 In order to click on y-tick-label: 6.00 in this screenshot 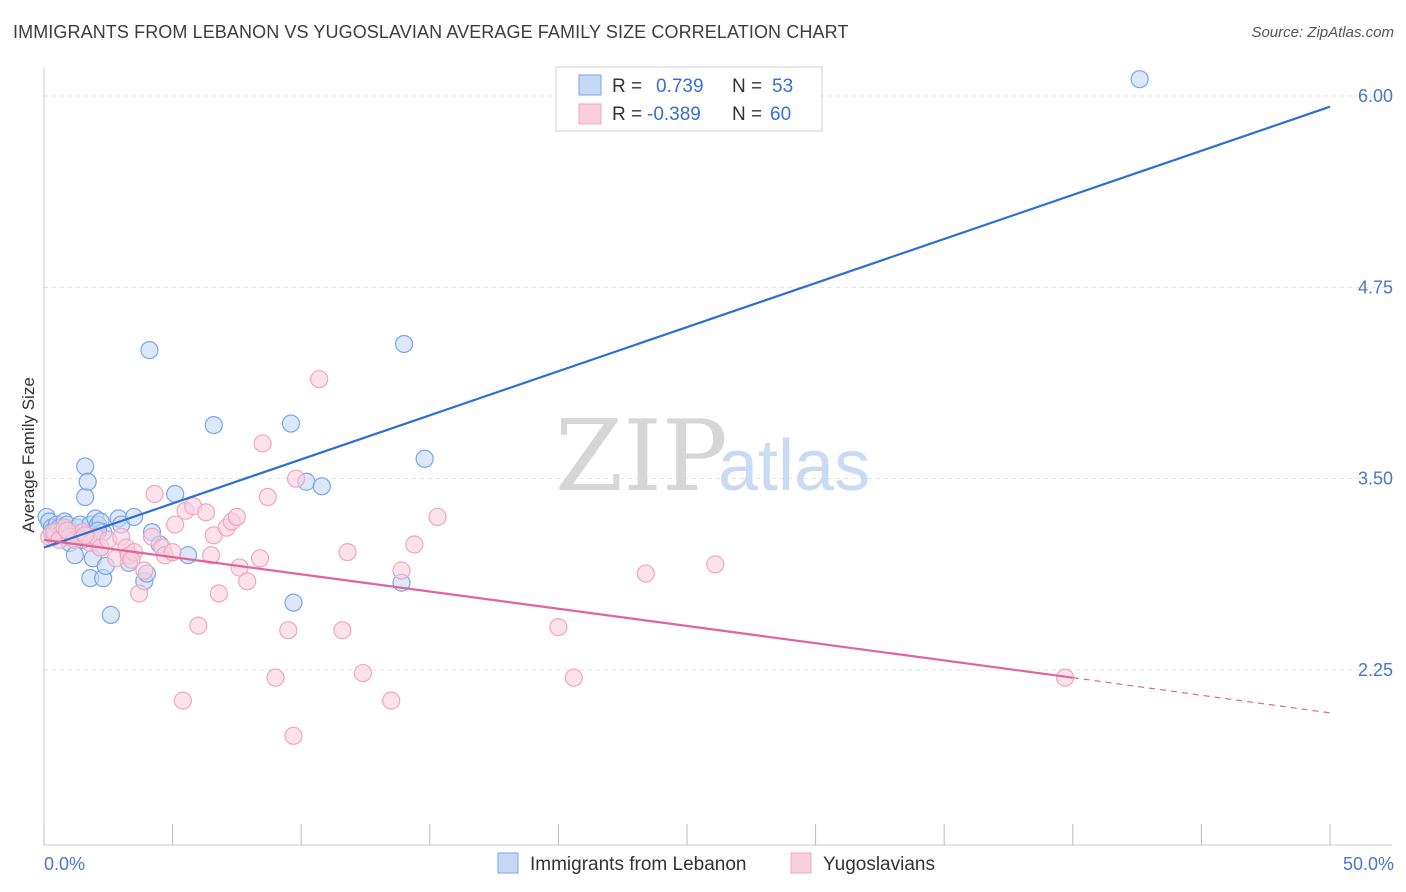, I will do `click(1375, 96)`.